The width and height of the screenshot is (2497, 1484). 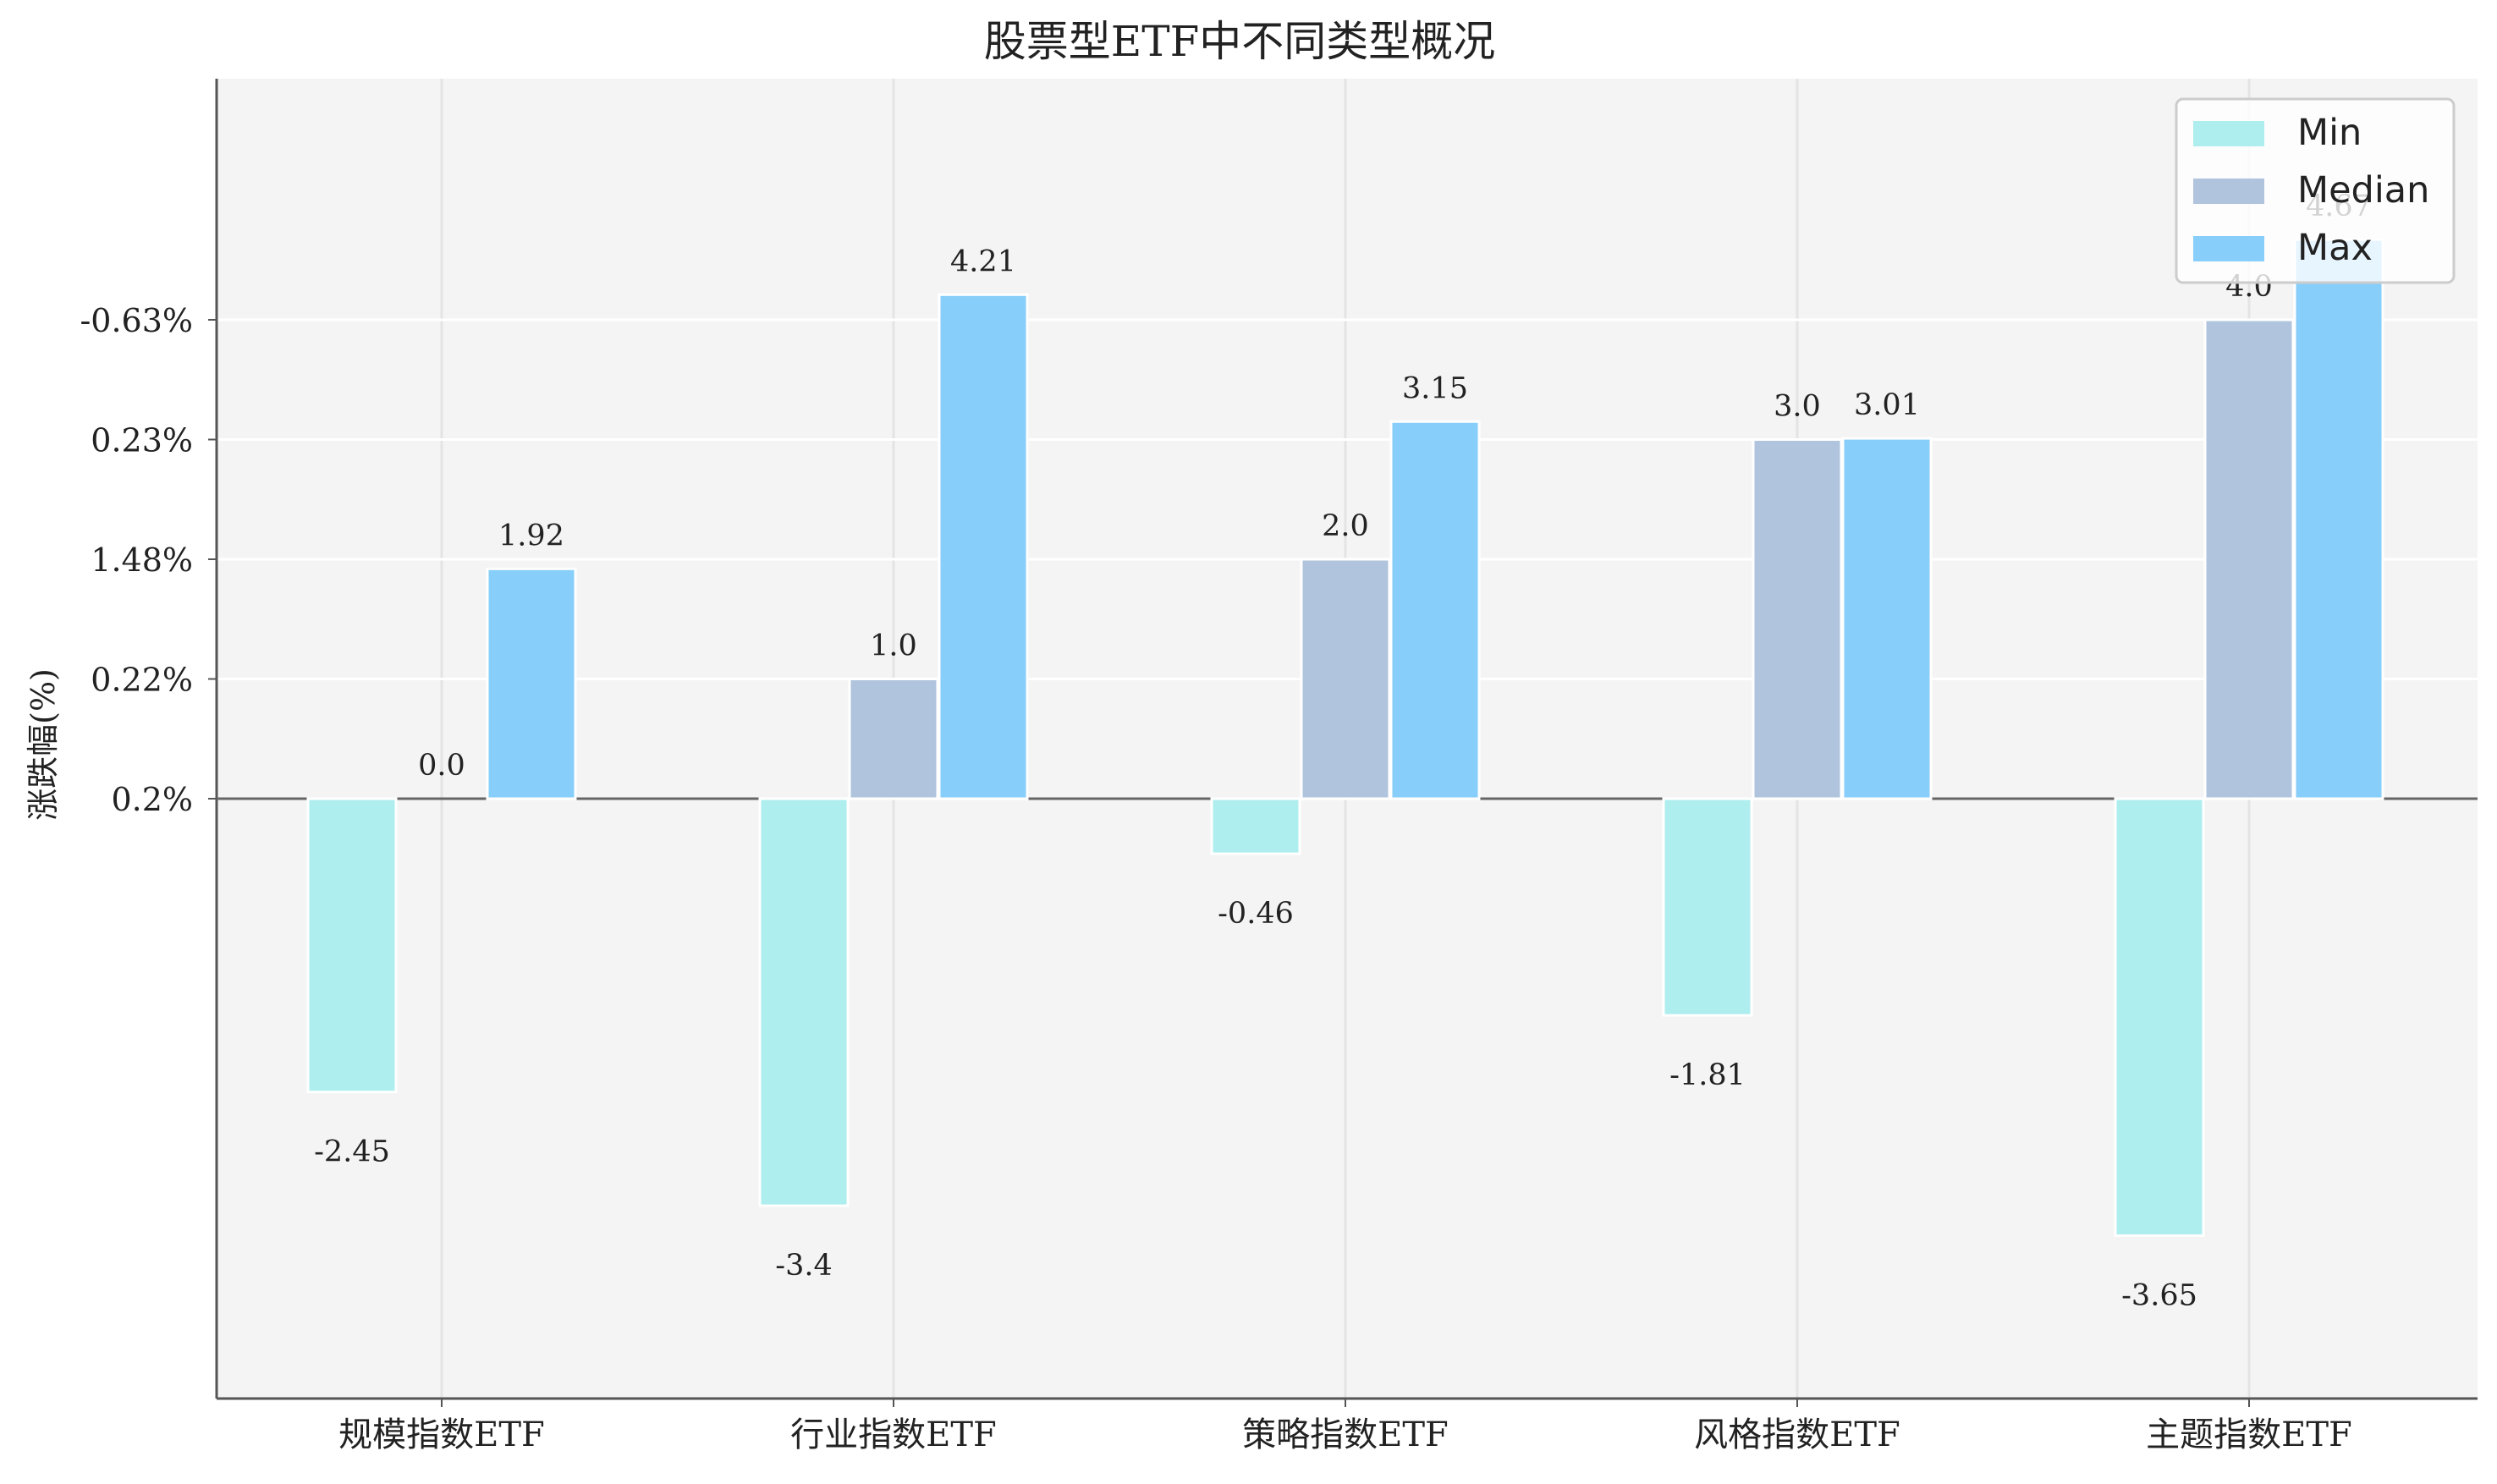 I want to click on data-label-min: -0.46, so click(x=1256, y=914).